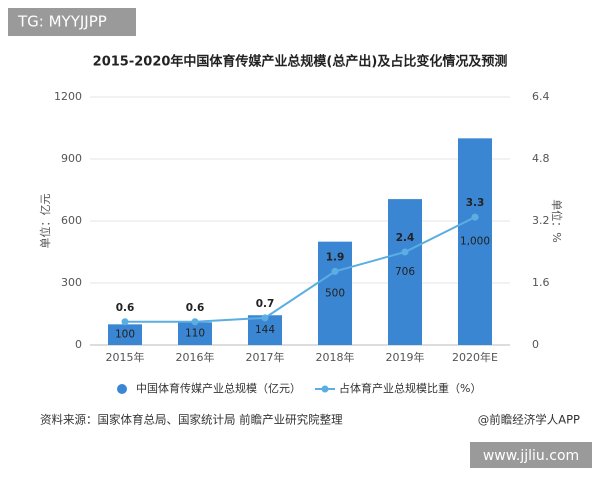 Image resolution: width=600 pixels, height=480 pixels. What do you see at coordinates (125, 357) in the screenshot?
I see `x-tick-label: 2015年` at bounding box center [125, 357].